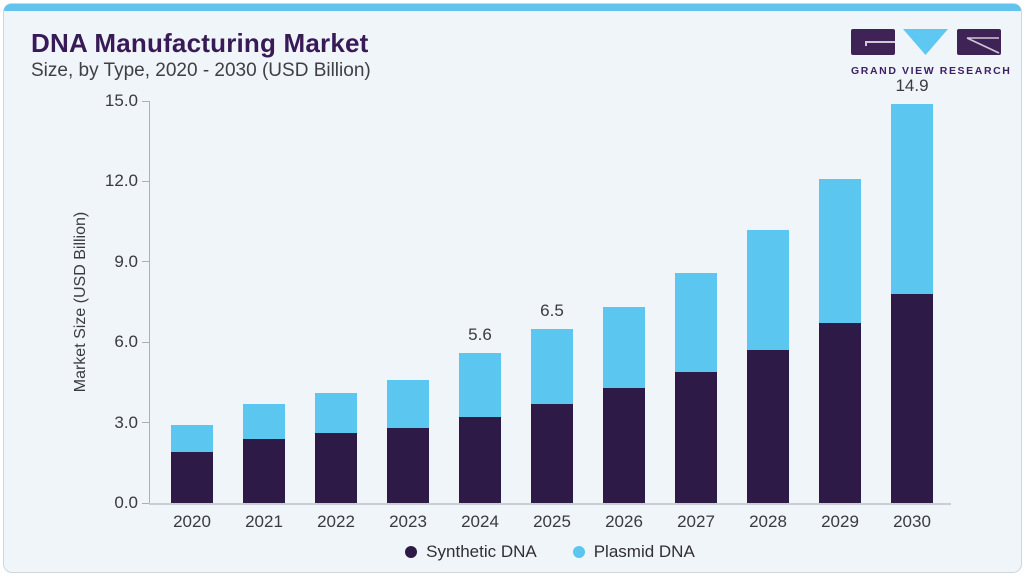 This screenshot has height=576, width=1025. Describe the element at coordinates (192, 477) in the screenshot. I see `bar-2020-synthetic-dna` at that location.